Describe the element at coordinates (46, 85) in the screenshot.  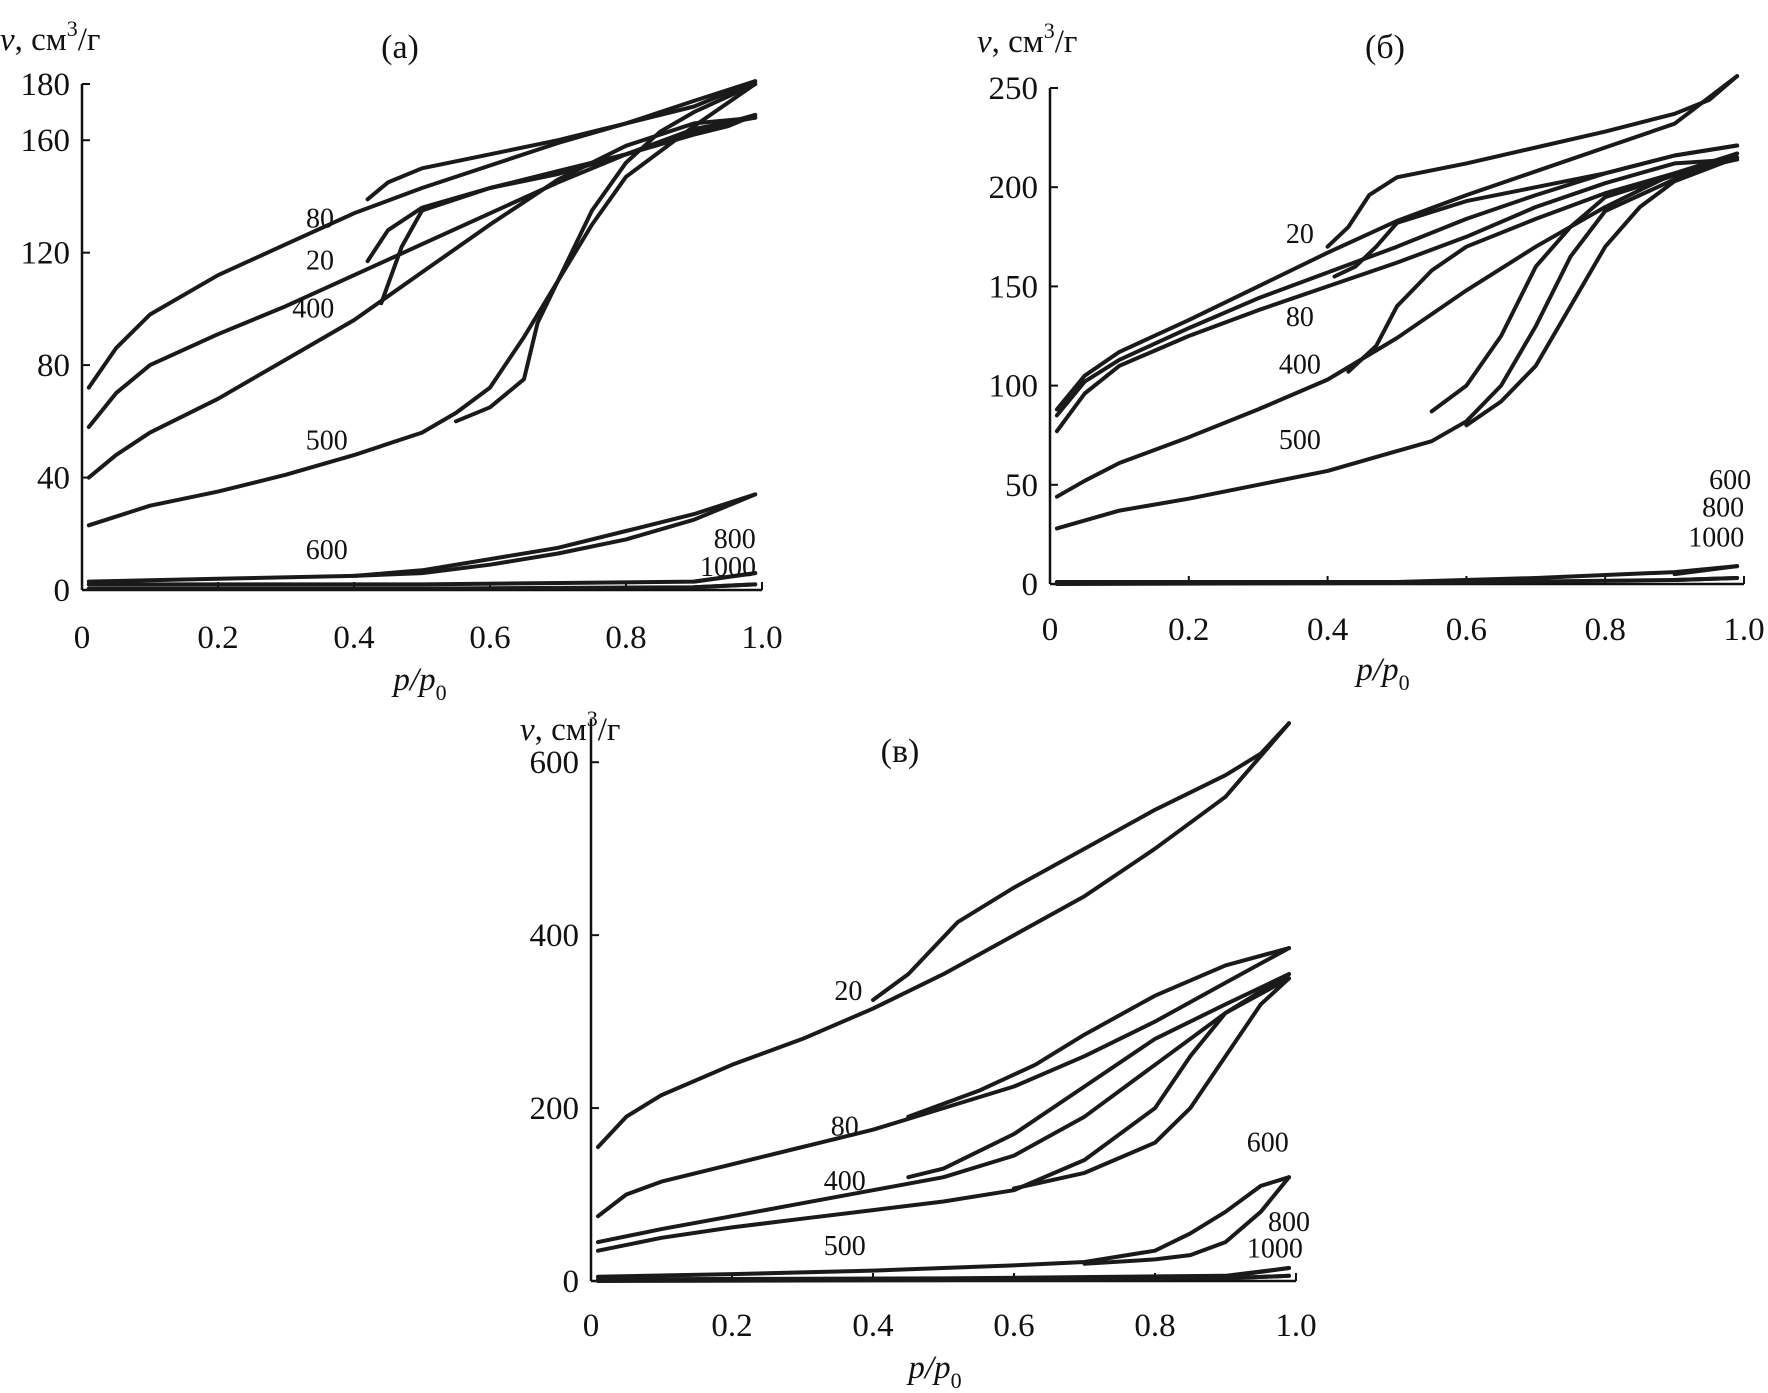
I see `y-tick-label: 180` at that location.